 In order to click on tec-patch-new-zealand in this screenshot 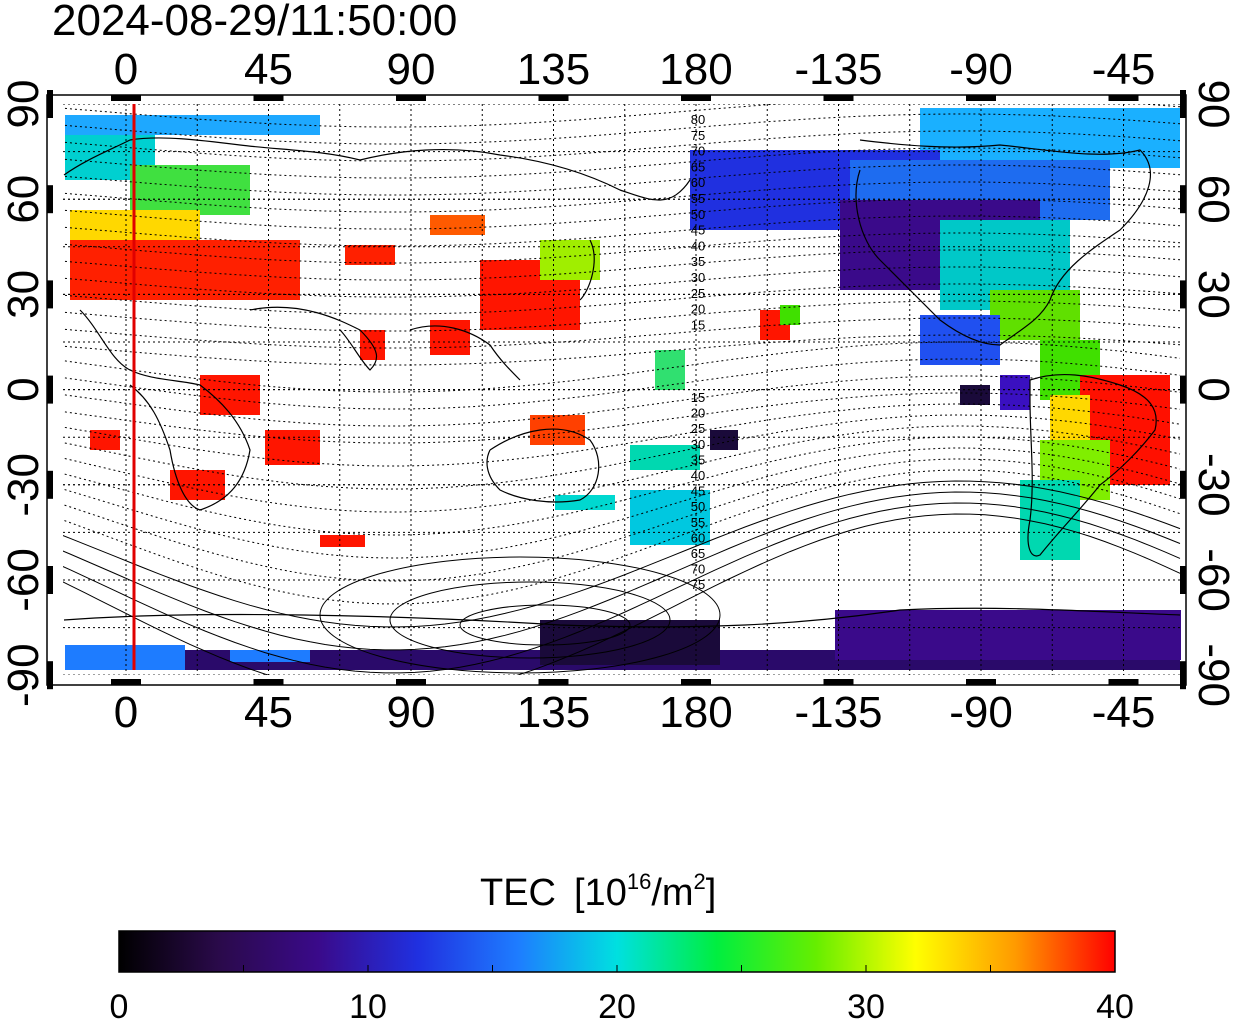, I will do `click(670, 517)`.